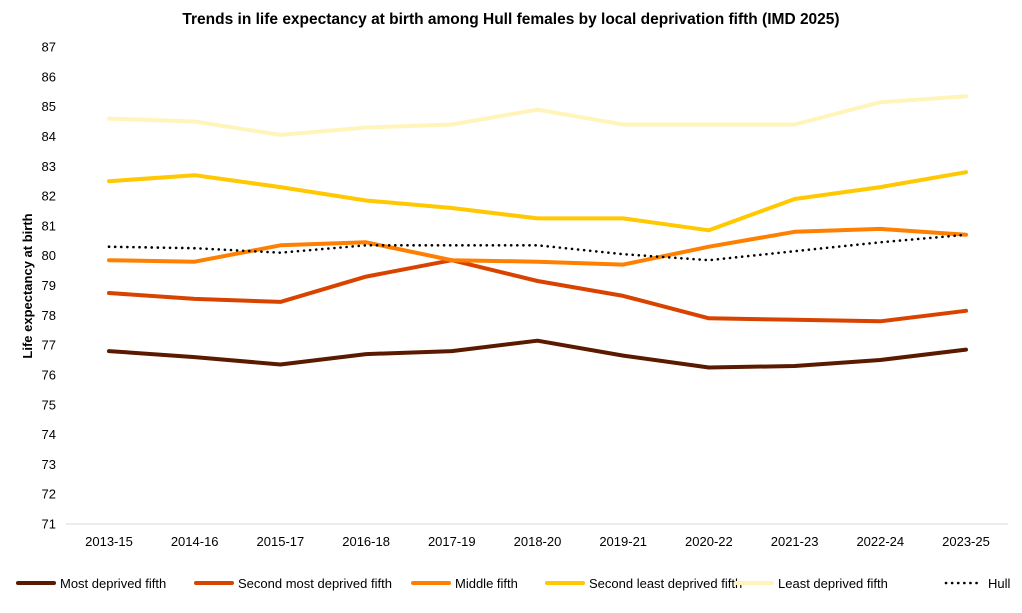 Image resolution: width=1022 pixels, height=613 pixels. I want to click on series-line-most-deprived-fifth, so click(537, 354).